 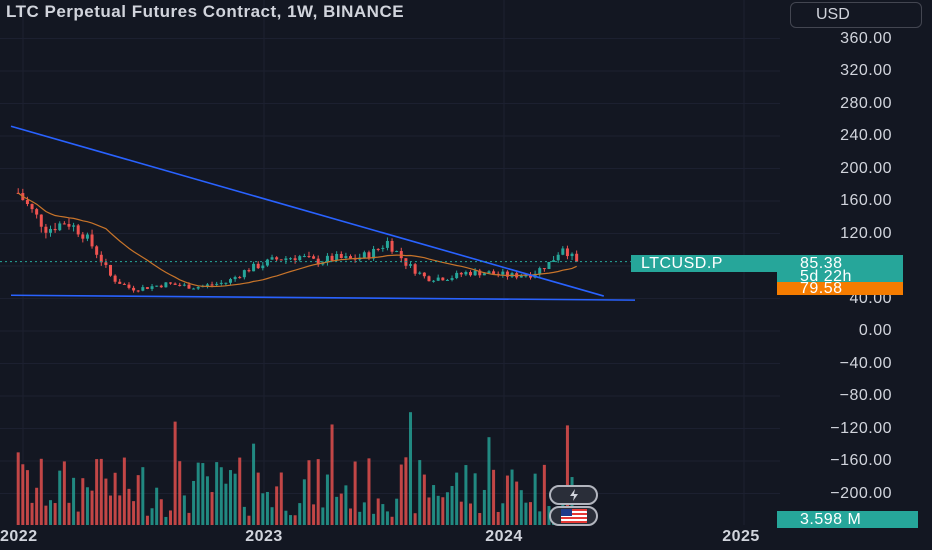 I want to click on y-tick-label: 360.00, so click(x=866, y=38).